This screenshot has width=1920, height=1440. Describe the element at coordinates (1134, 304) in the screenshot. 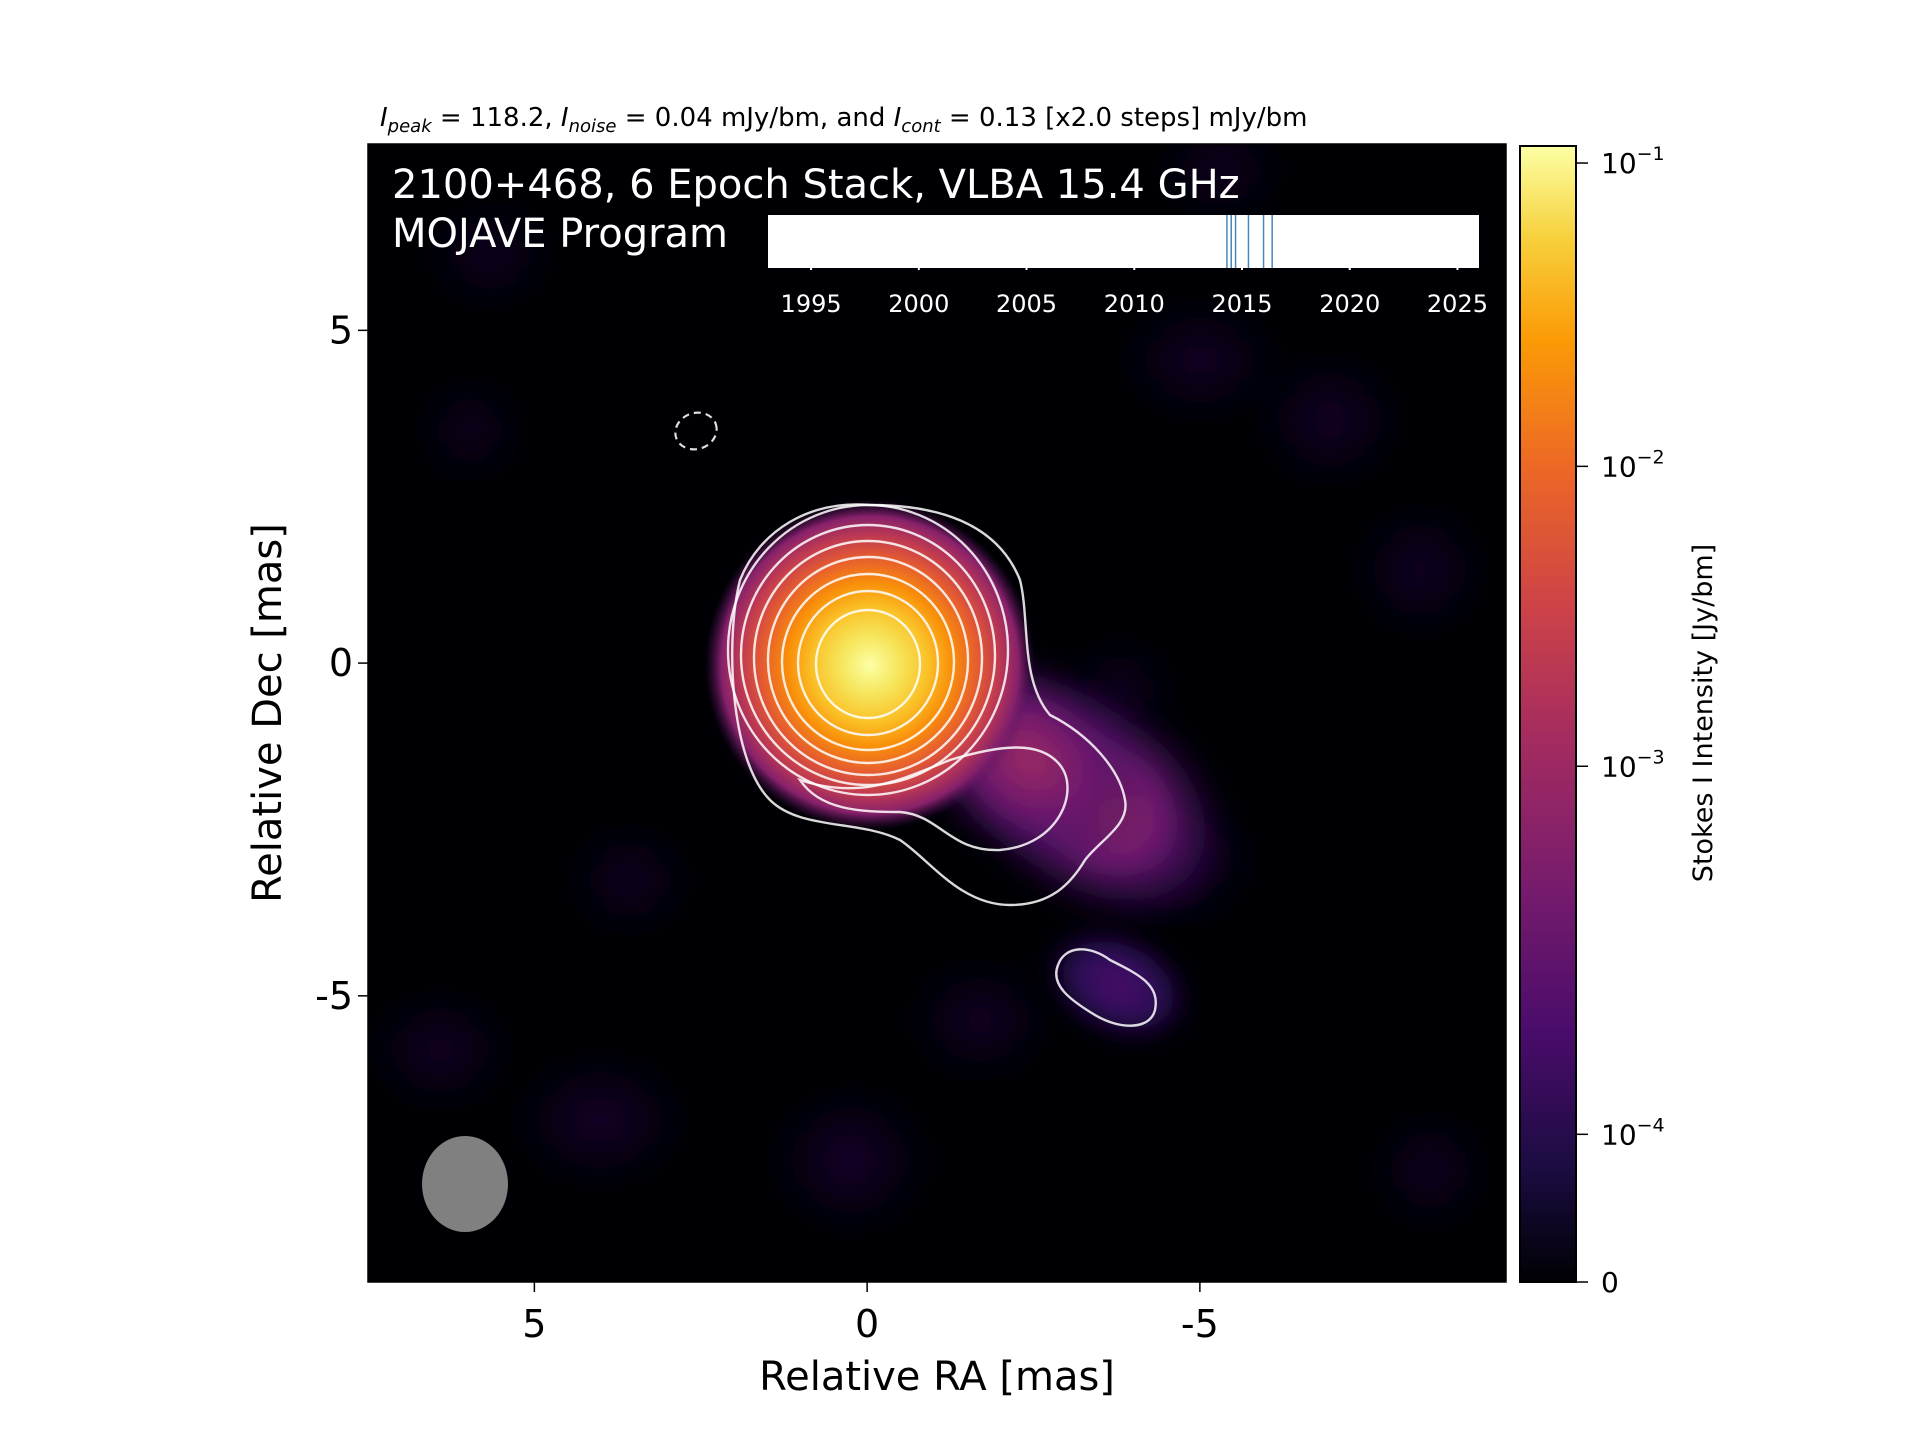

I see `timeline-tick-label: 2010` at that location.